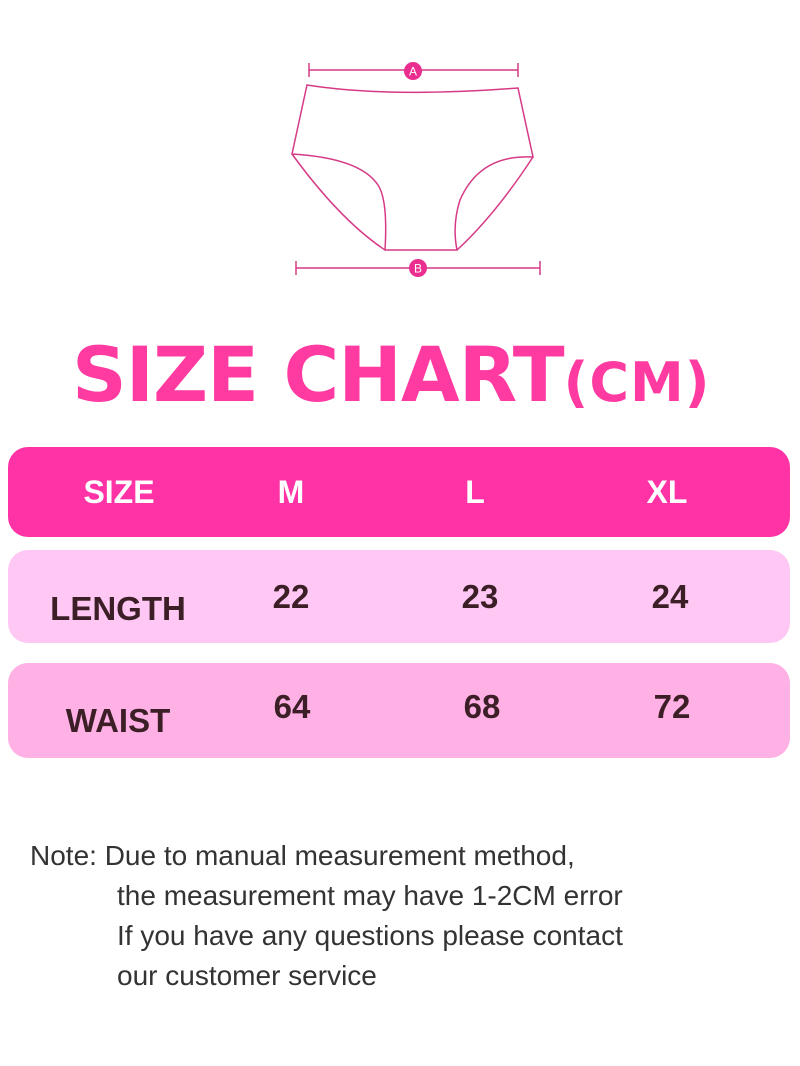 The width and height of the screenshot is (800, 1066). Describe the element at coordinates (370, 935) in the screenshot. I see `note-line: If you have any questions please contact` at that location.